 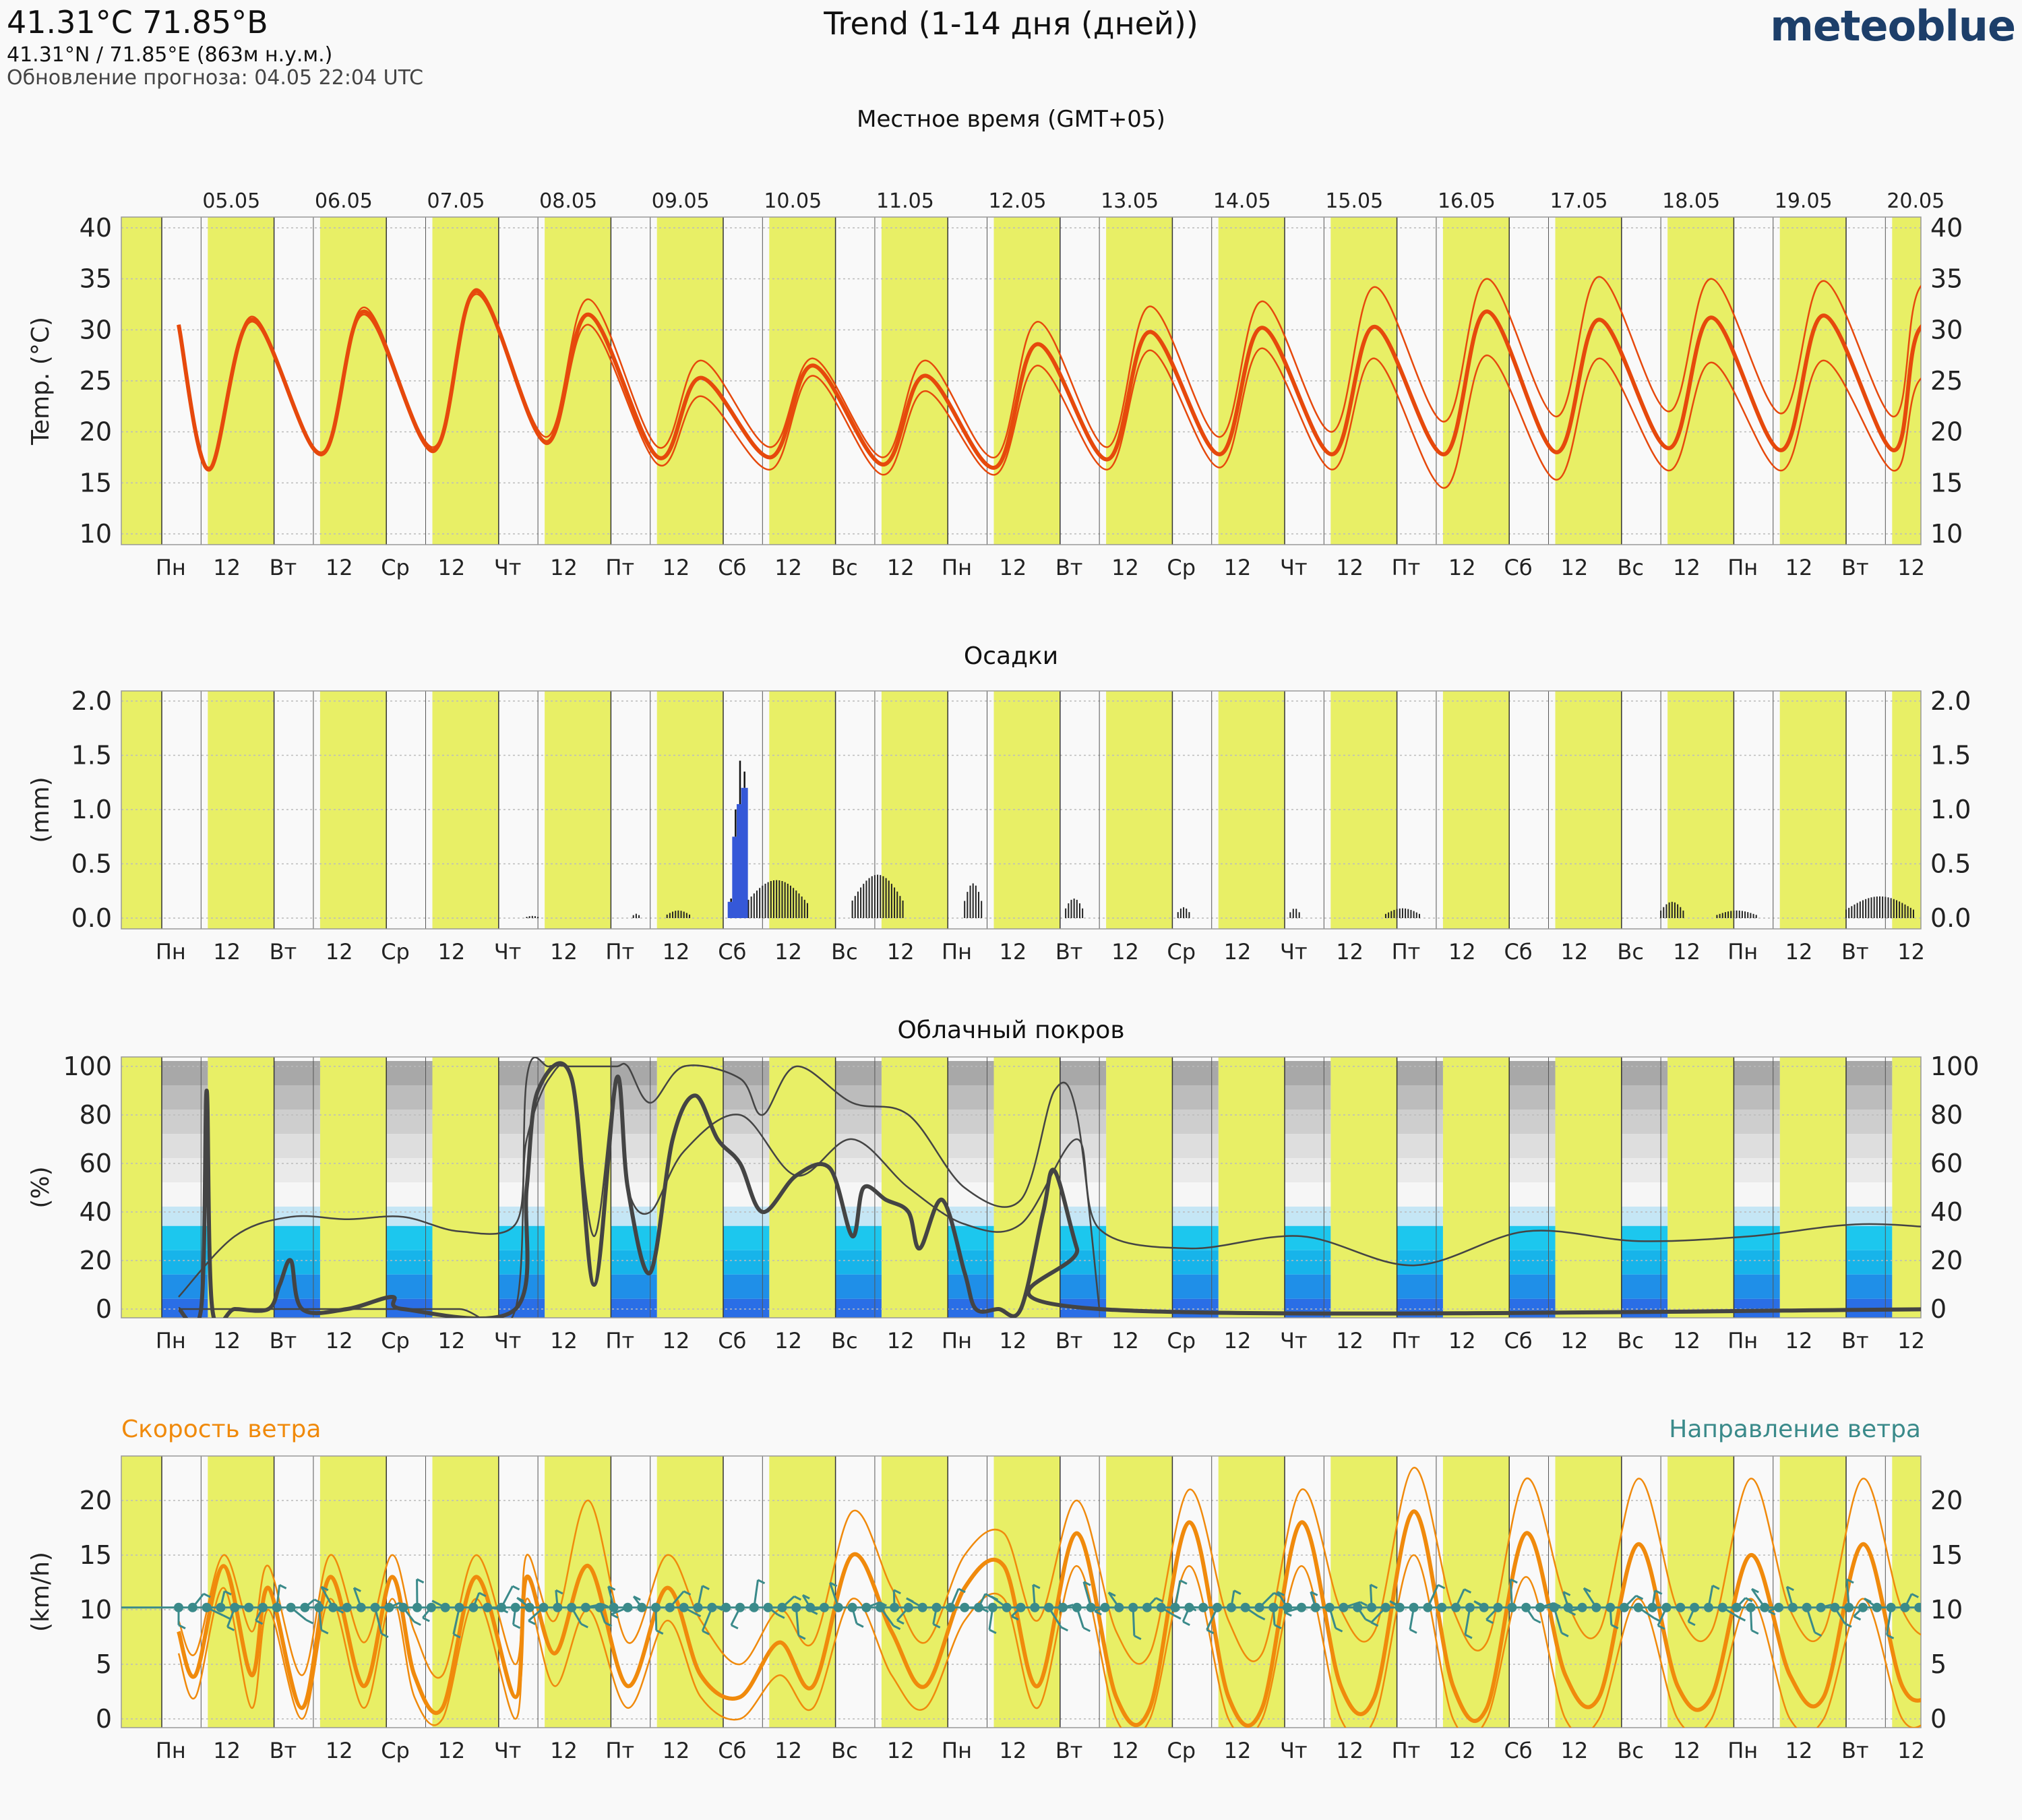 What do you see at coordinates (681, 201) in the screenshot?
I see `date-label: 09.05` at bounding box center [681, 201].